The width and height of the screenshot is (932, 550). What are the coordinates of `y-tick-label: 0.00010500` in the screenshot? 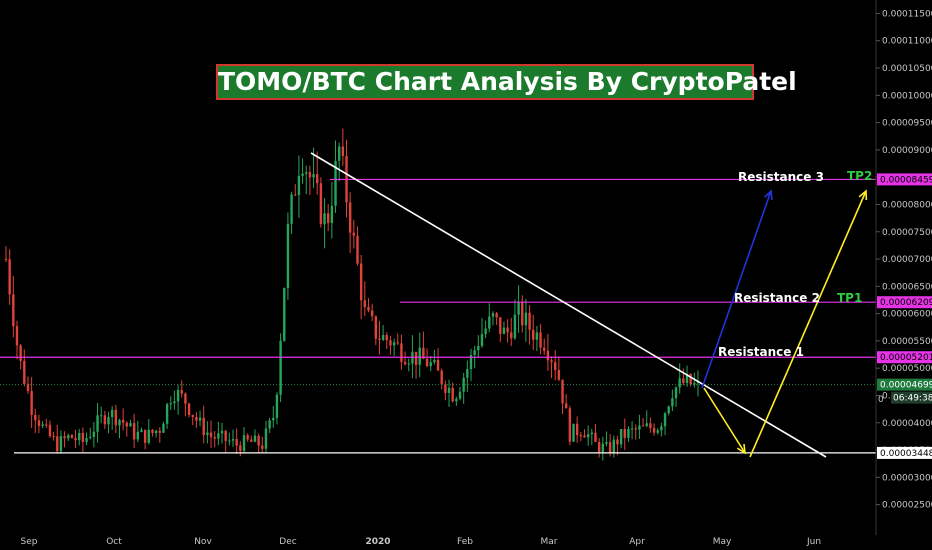 It's located at (907, 69).